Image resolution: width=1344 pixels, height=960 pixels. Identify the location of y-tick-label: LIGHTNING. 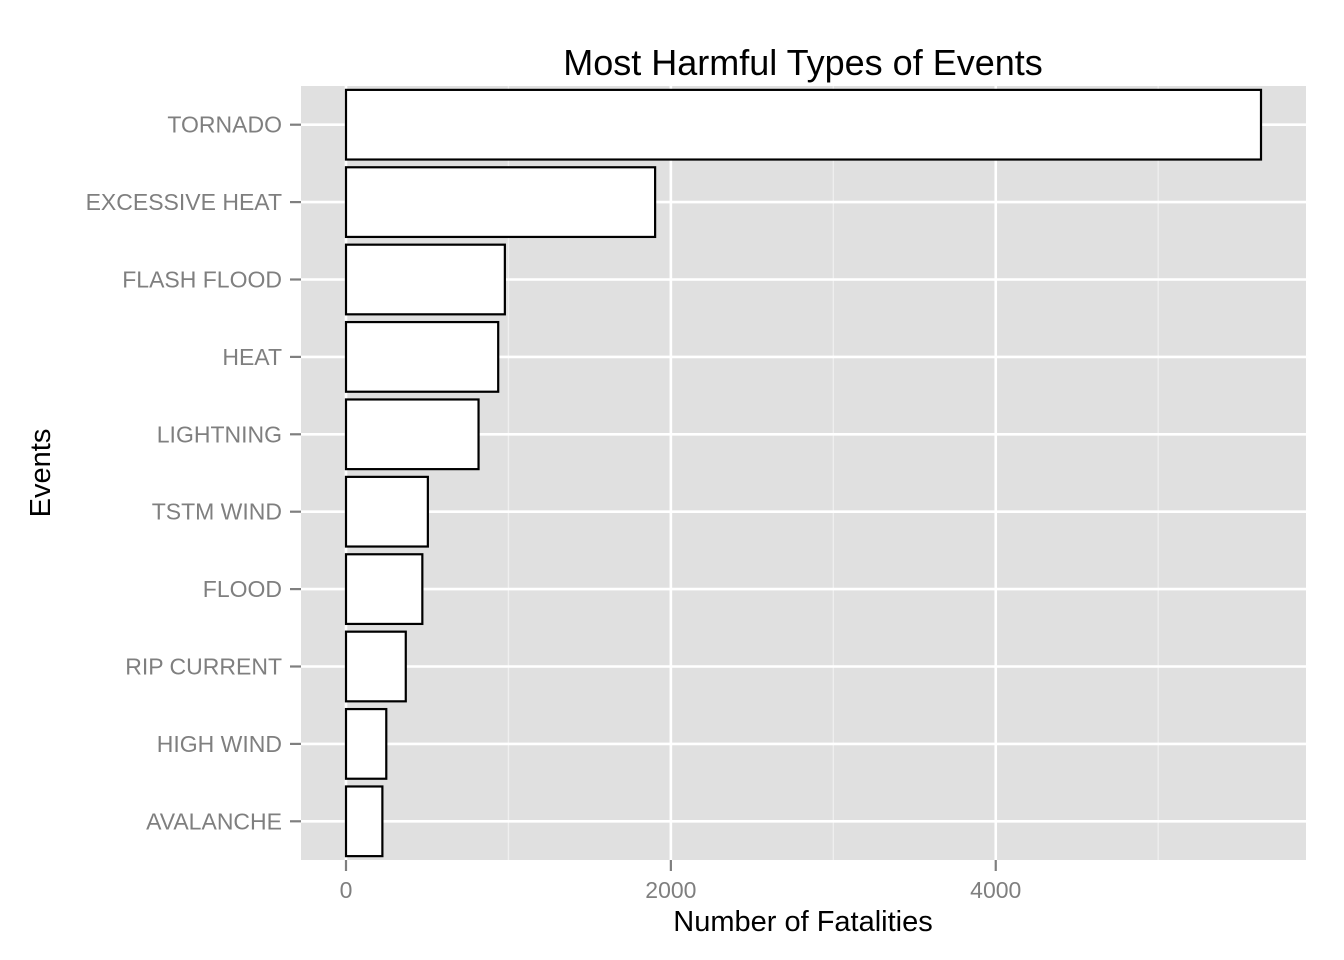
(219, 434).